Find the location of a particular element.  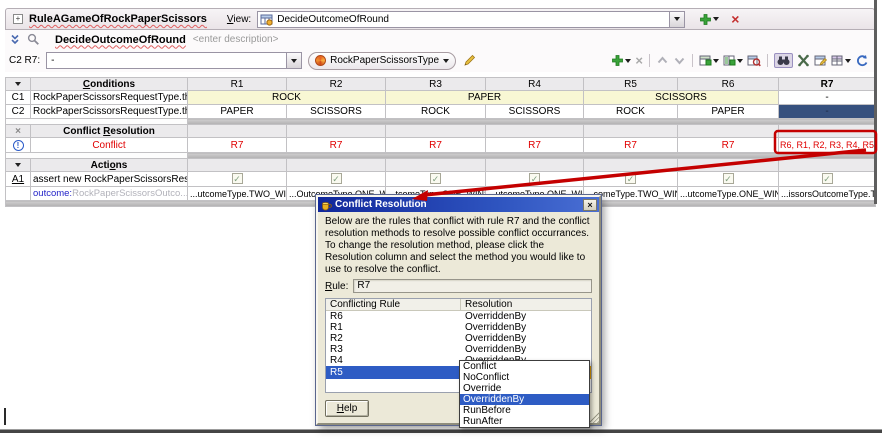

col-header-r1: R1 is located at coordinates (237, 84).